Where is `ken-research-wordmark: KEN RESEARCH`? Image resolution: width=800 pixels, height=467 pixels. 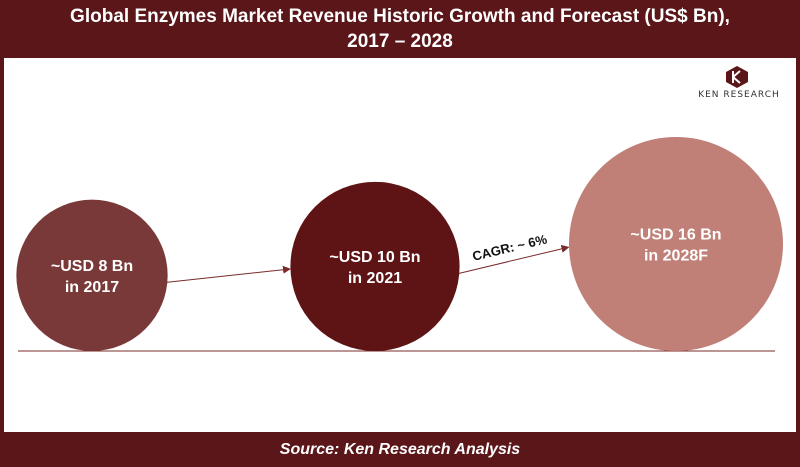 ken-research-wordmark: KEN RESEARCH is located at coordinates (739, 95).